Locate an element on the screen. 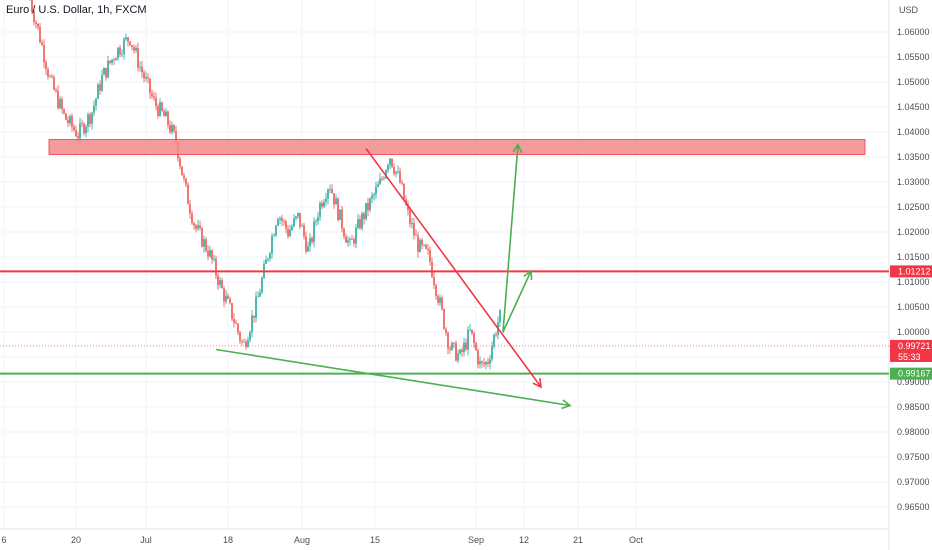 This screenshot has width=932, height=550. red-trendline-arrow is located at coordinates (453, 268).